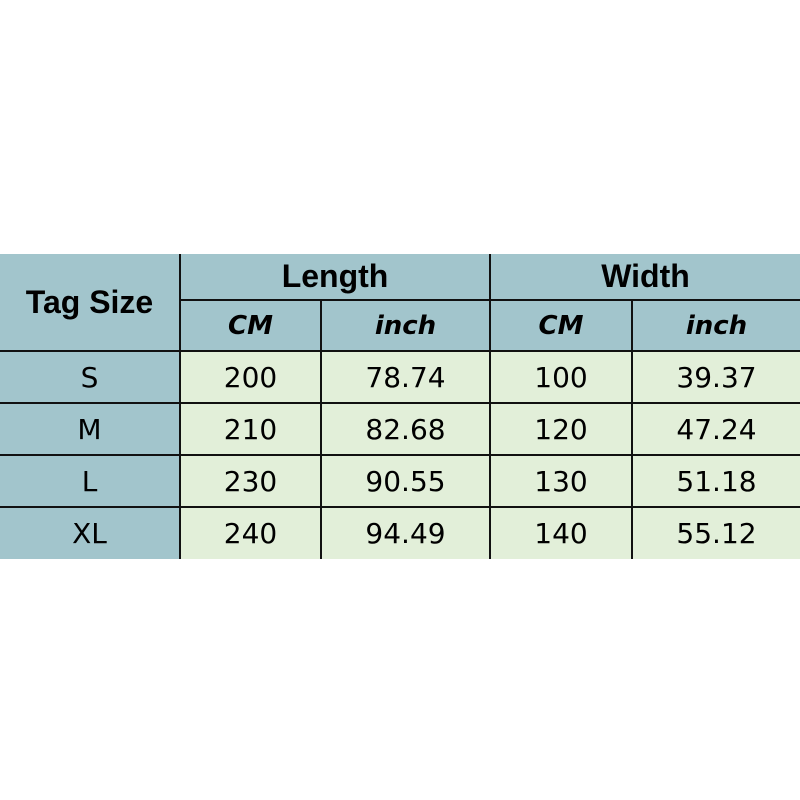  What do you see at coordinates (250, 532) in the screenshot?
I see `value-cell: 240` at bounding box center [250, 532].